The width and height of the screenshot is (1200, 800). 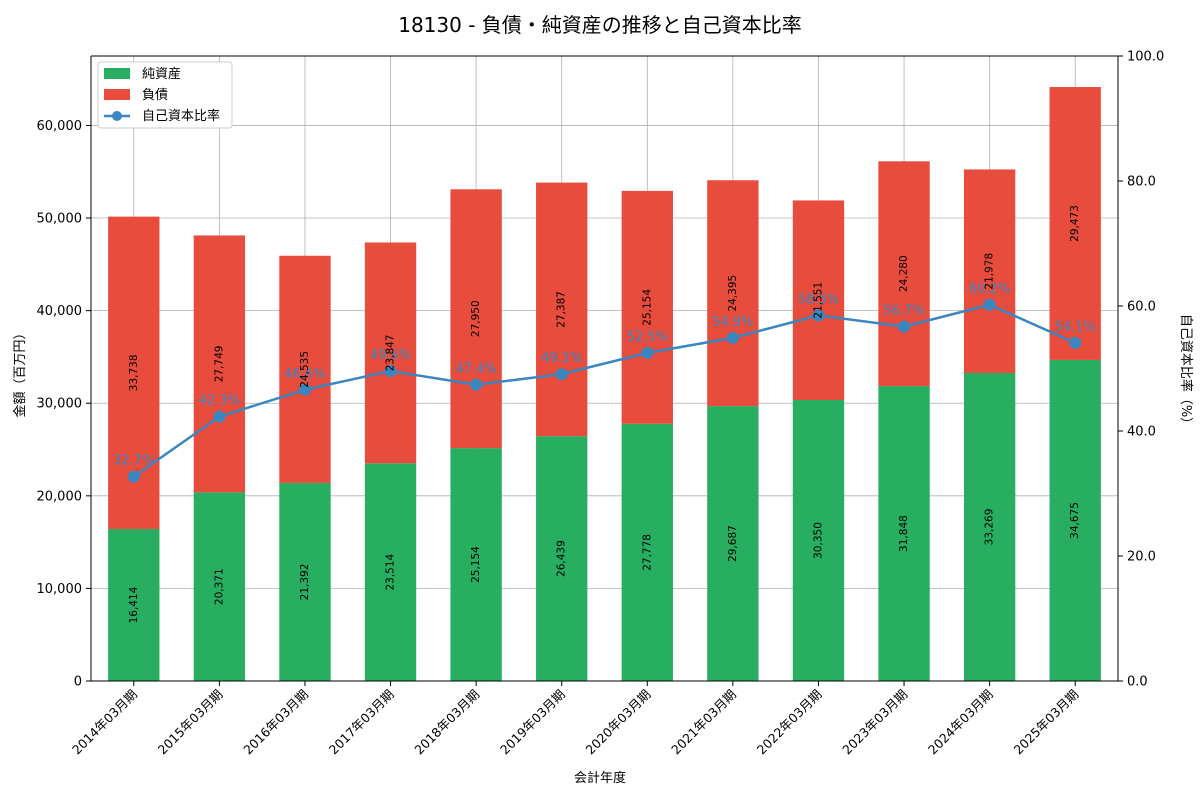 I want to click on legend-label-liabilities: 負債, so click(x=155, y=95).